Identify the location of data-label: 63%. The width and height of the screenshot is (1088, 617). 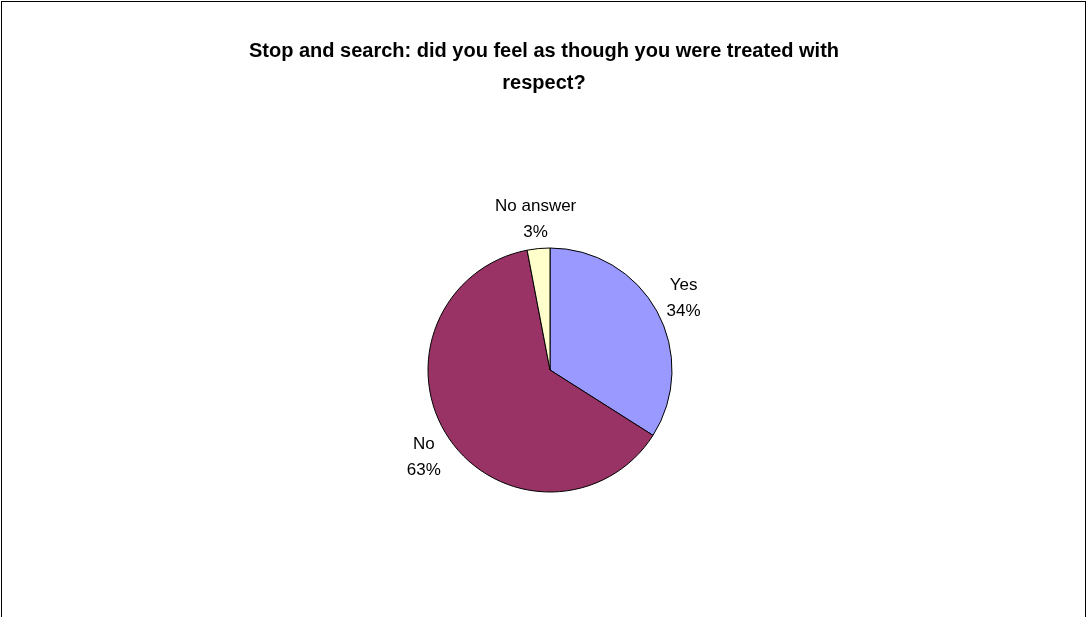
(423, 469).